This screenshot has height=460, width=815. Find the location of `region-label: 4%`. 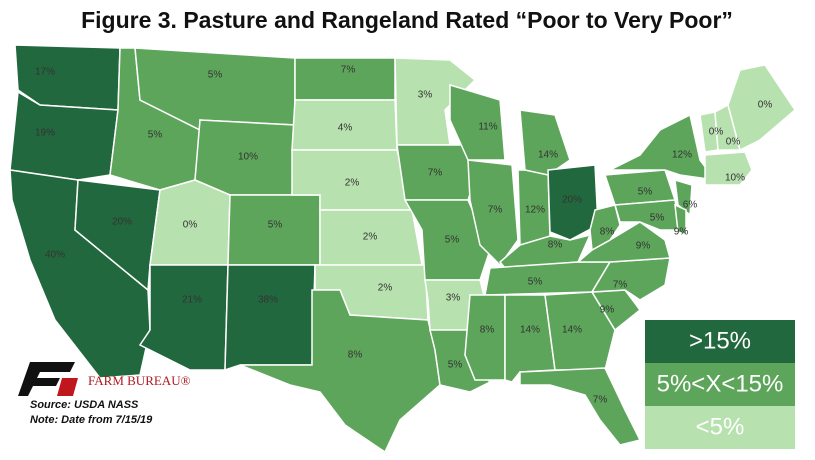

region-label: 4% is located at coordinates (345, 128).